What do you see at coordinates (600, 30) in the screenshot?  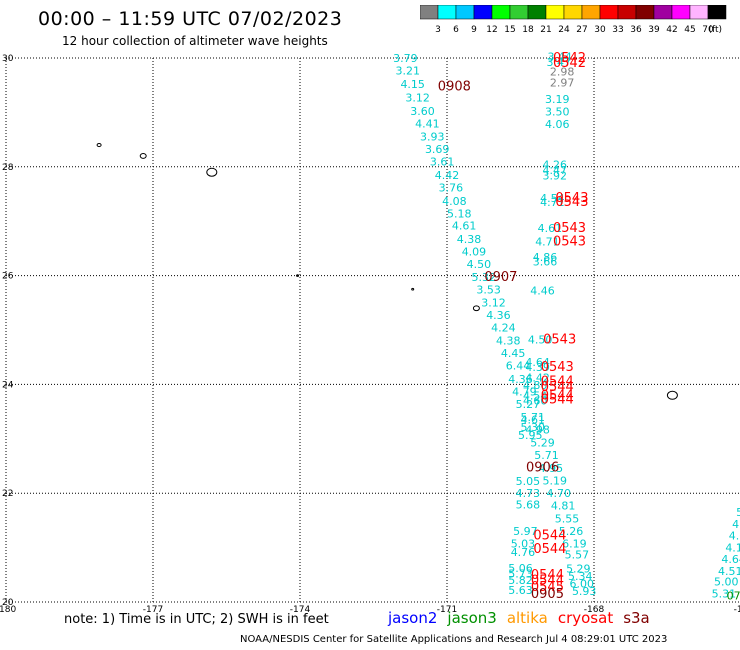 I see `colorbar-label: 30` at bounding box center [600, 30].